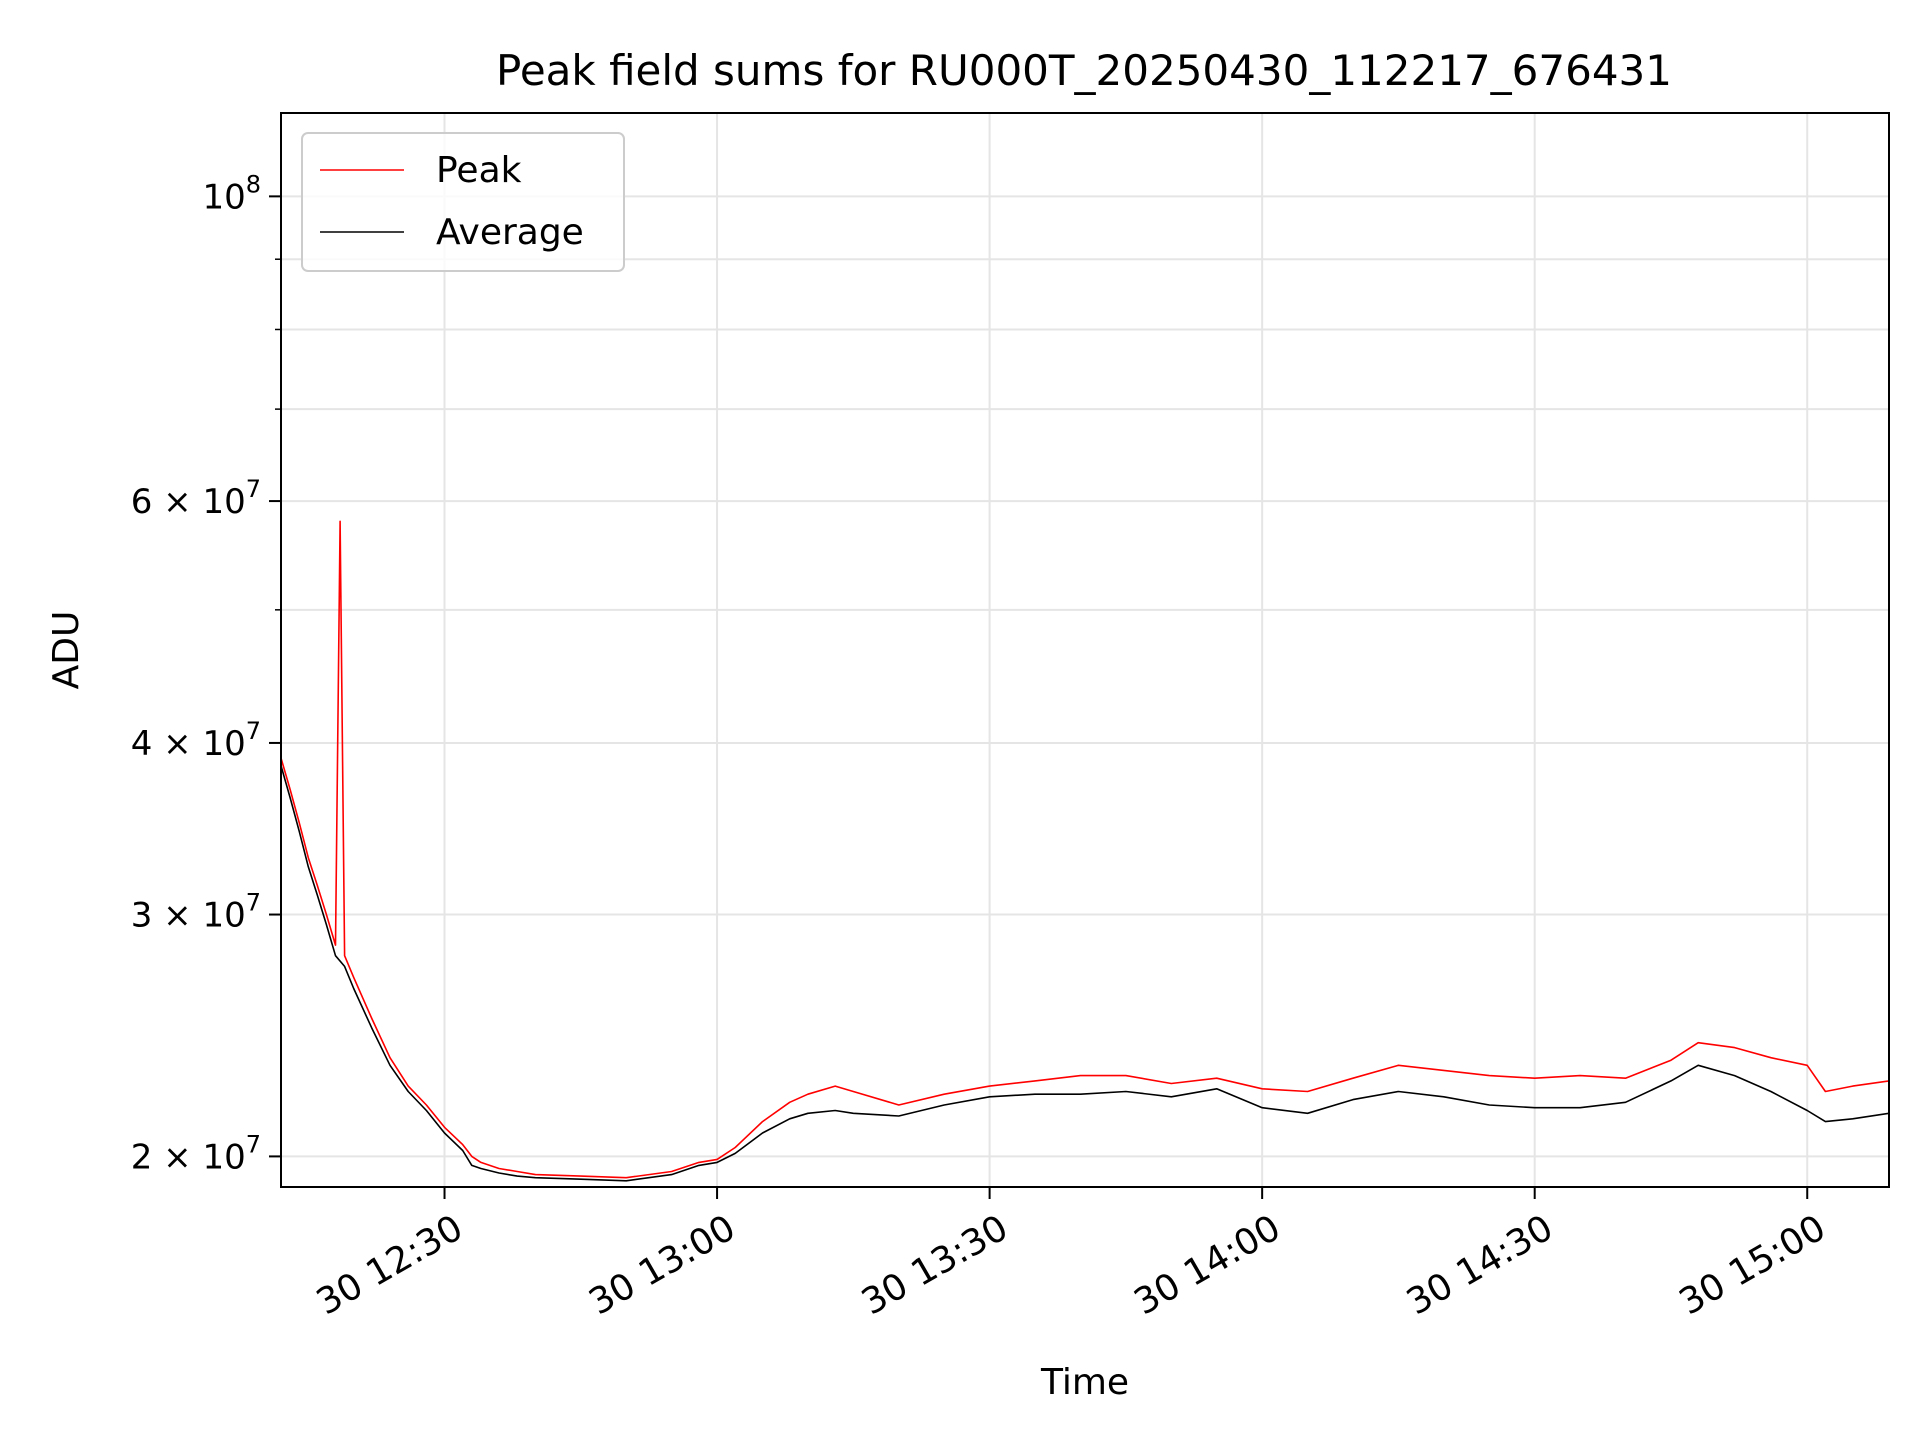  I want to click on legend-label-peak: Peak, so click(479, 170).